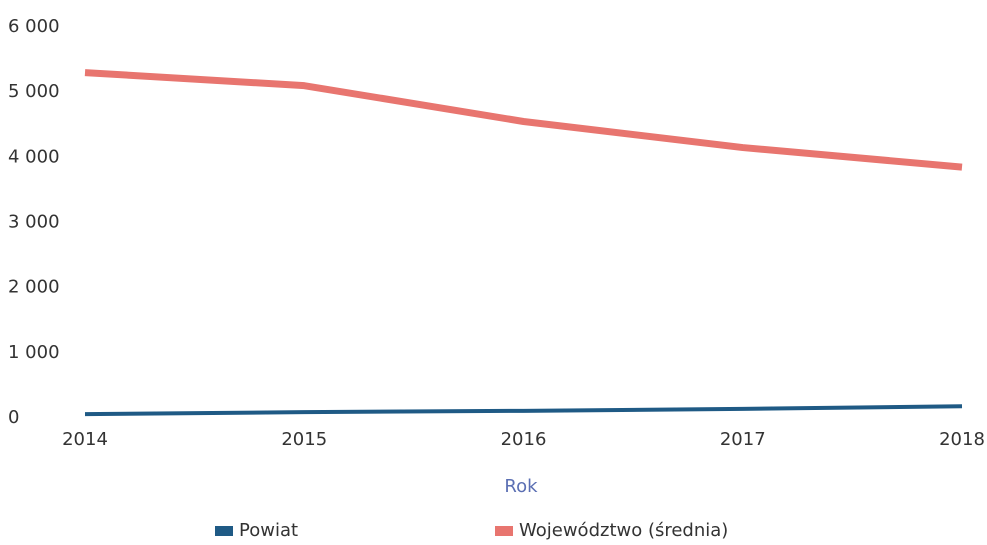 This screenshot has height=545, width=987. What do you see at coordinates (34, 352) in the screenshot?
I see `y-tick-label: 1 000` at bounding box center [34, 352].